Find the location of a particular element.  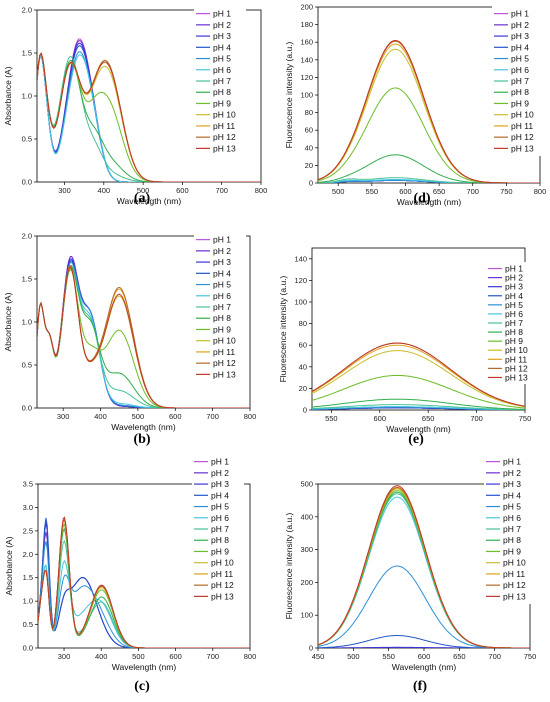

y-tick-label: 300 is located at coordinates (306, 549).